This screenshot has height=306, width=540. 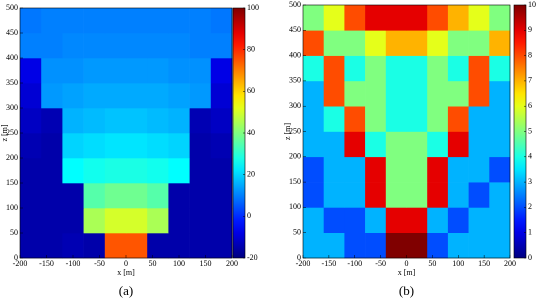 I want to click on colorbar-tick-label: 5, so click(x=530, y=130).